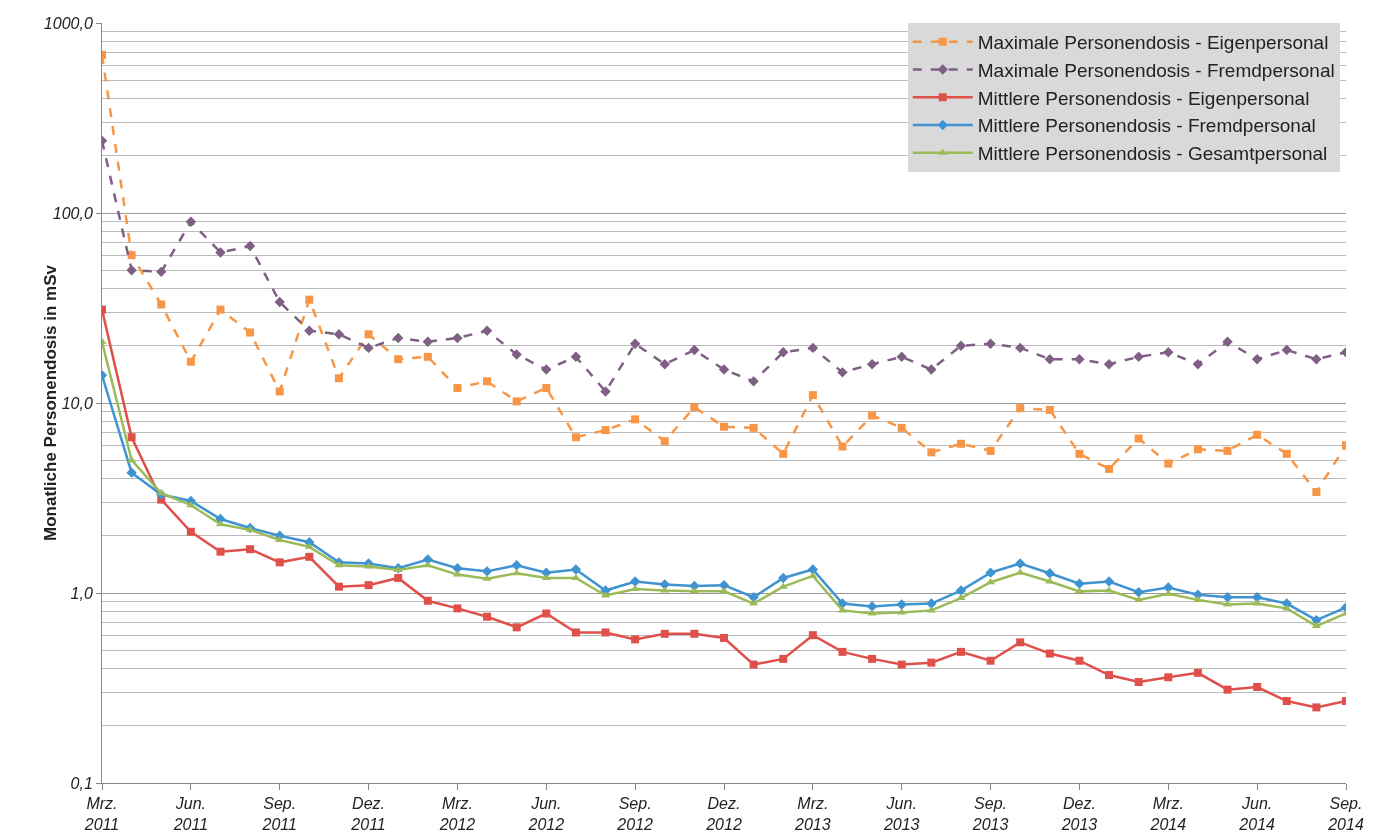  I want to click on x-tick-label: Mrz. 2011, so click(101, 814).